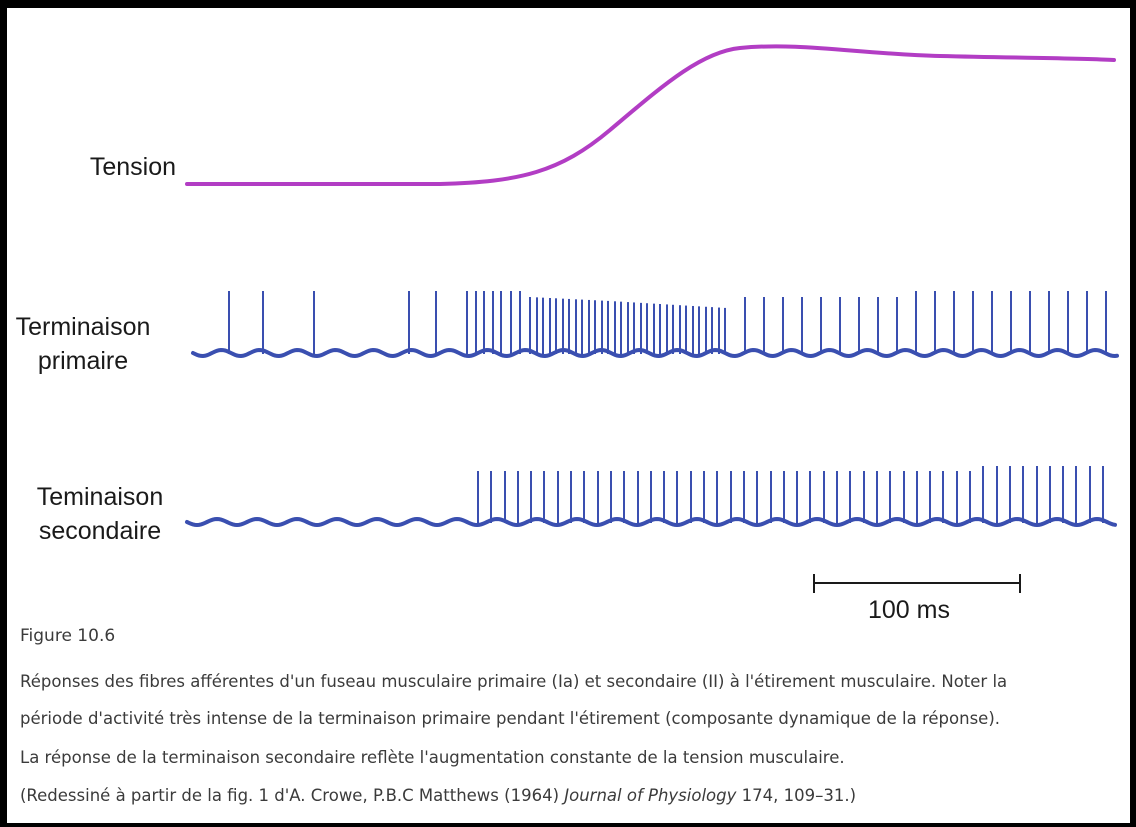  Describe the element at coordinates (909, 610) in the screenshot. I see `scale-bar-label: 100 ms` at that location.